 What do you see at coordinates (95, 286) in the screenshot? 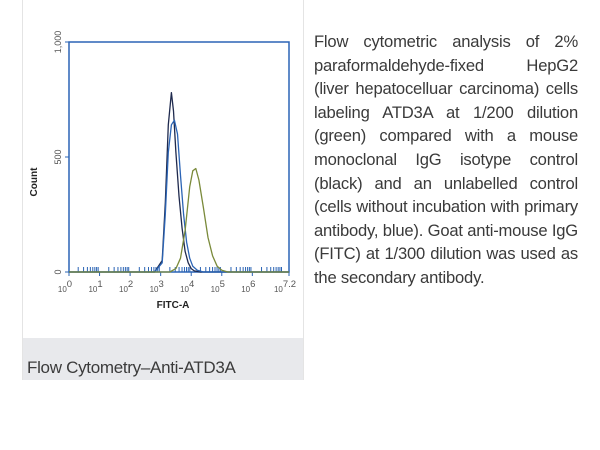
I see `x-tick-label: 10¹` at bounding box center [95, 286].